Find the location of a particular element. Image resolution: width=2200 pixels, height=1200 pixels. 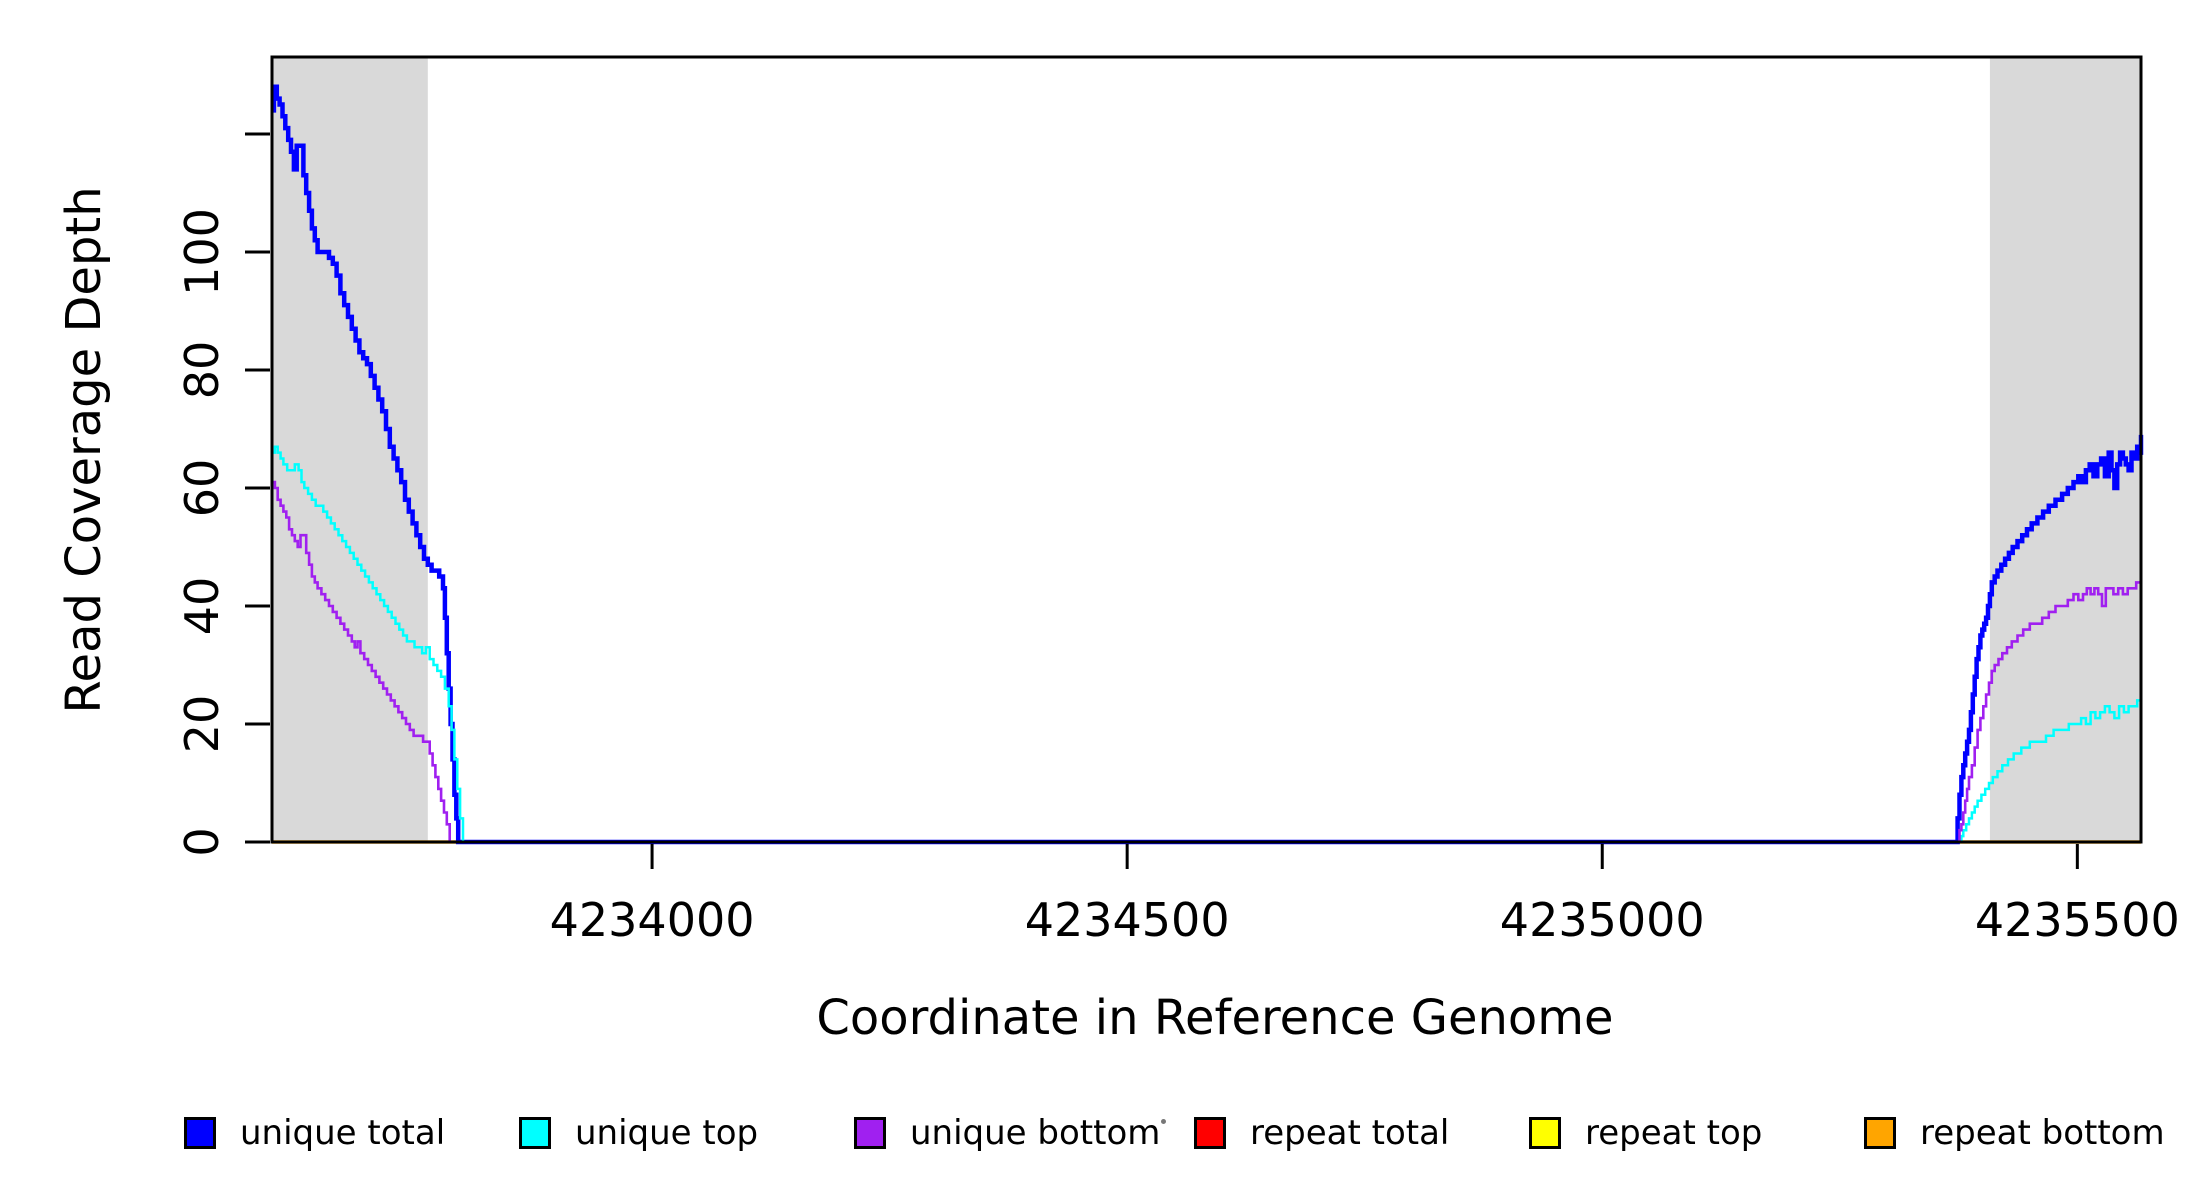

legend-item-unique-bottom: unique bottom is located at coordinates (1007, 1133).